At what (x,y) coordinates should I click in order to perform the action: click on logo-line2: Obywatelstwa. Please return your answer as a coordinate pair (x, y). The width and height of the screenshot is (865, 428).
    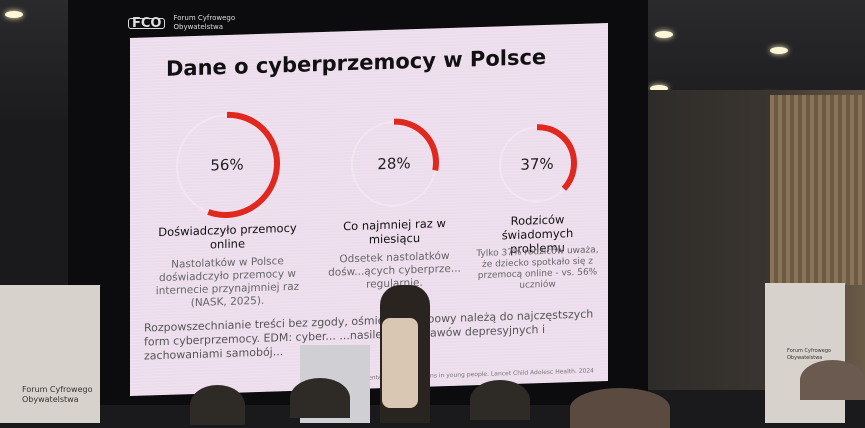
    Looking at the image, I should click on (198, 27).